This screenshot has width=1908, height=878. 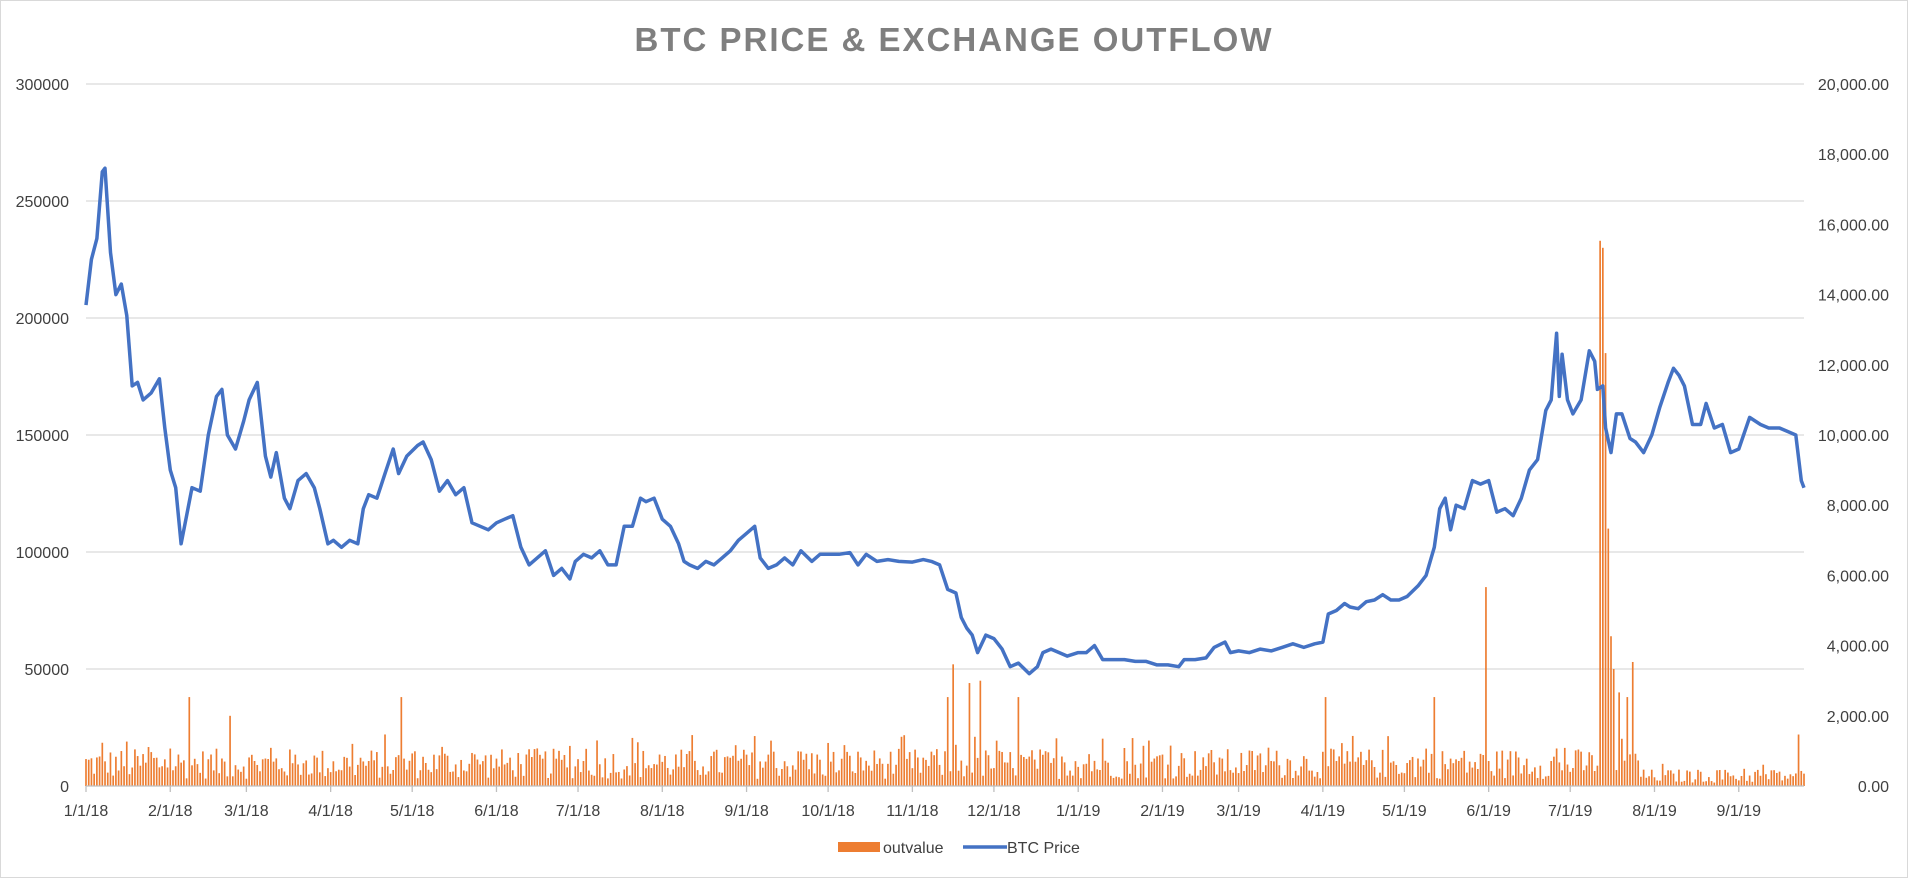 I want to click on x-tick-label: 6/1/18, so click(x=496, y=811).